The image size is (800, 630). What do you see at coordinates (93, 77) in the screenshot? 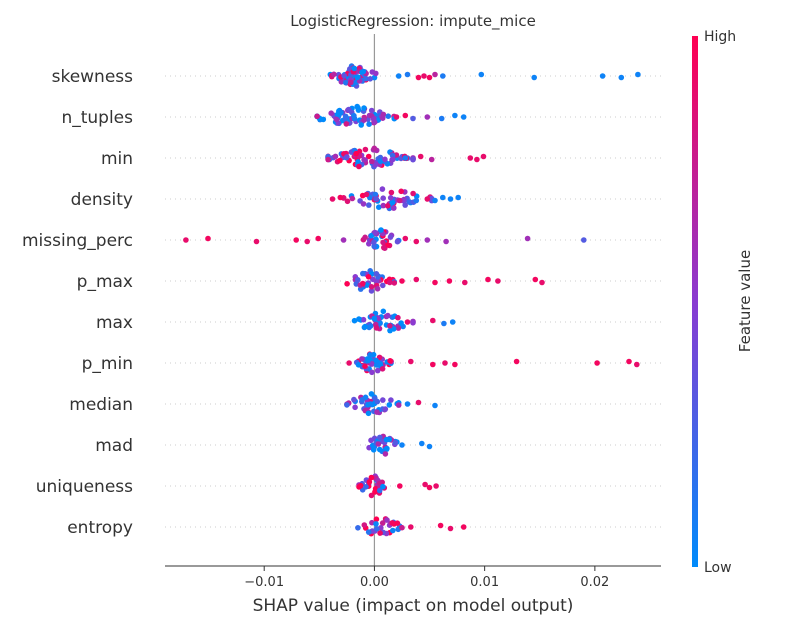
I see `feature-label: skewness` at bounding box center [93, 77].